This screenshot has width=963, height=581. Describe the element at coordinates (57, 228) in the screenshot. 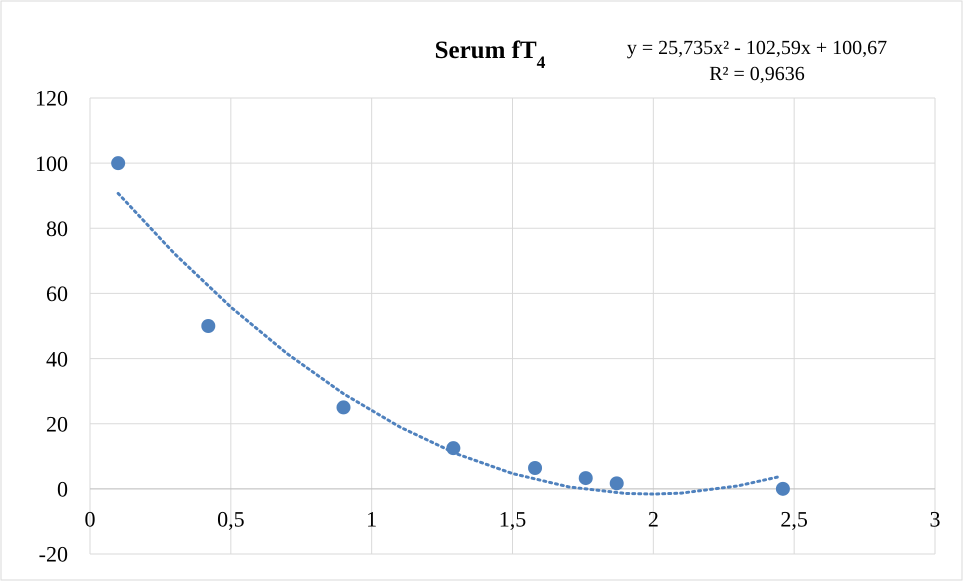

I see `y-tick-label: 80` at that location.